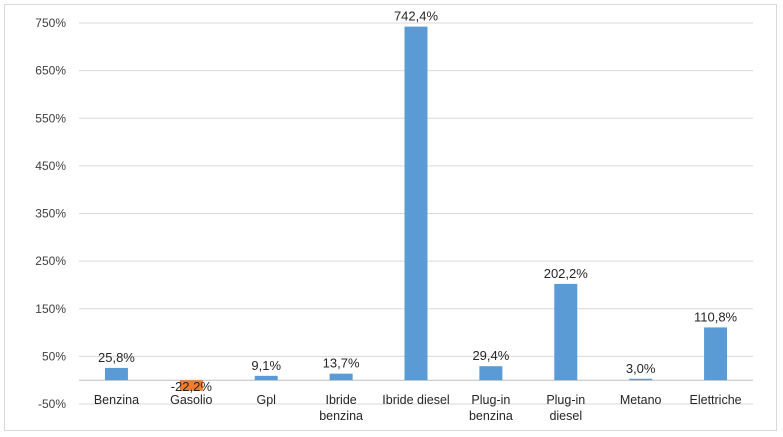  I want to click on data-label: 3,0%, so click(641, 368).